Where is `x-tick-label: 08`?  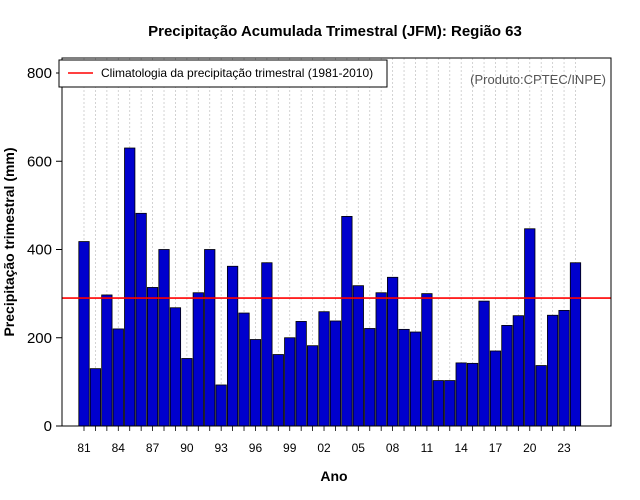 x-tick-label: 08 is located at coordinates (393, 448).